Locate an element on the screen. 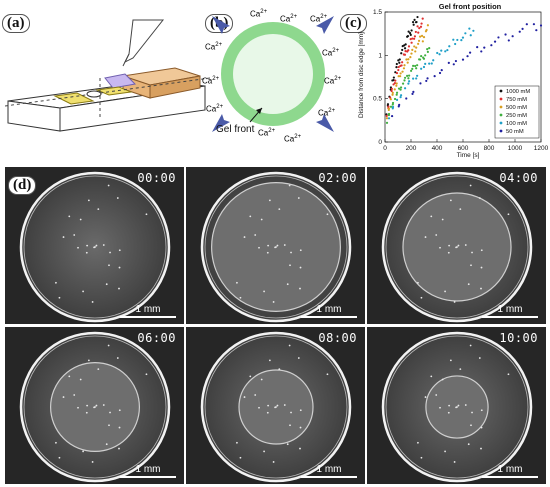  gel-front-label: Gel front is located at coordinates (235, 129).